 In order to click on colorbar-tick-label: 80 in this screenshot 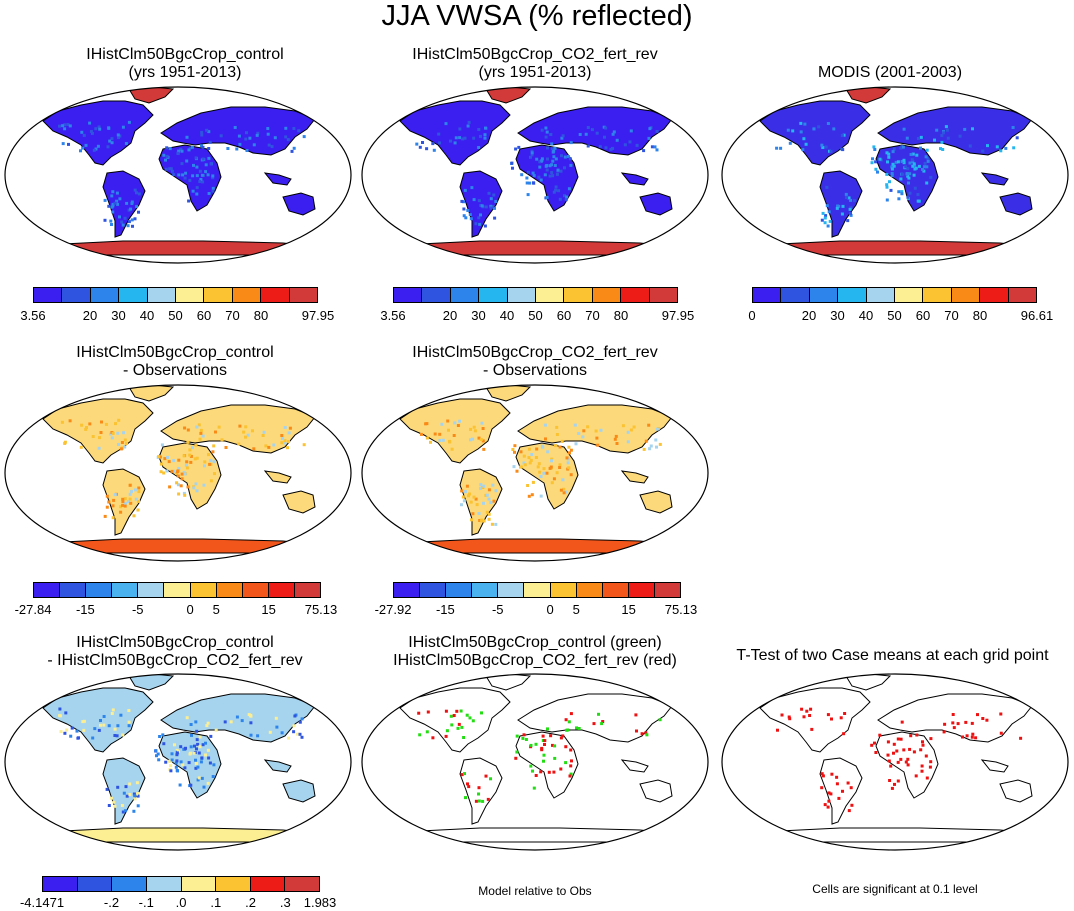, I will do `click(980, 315)`.